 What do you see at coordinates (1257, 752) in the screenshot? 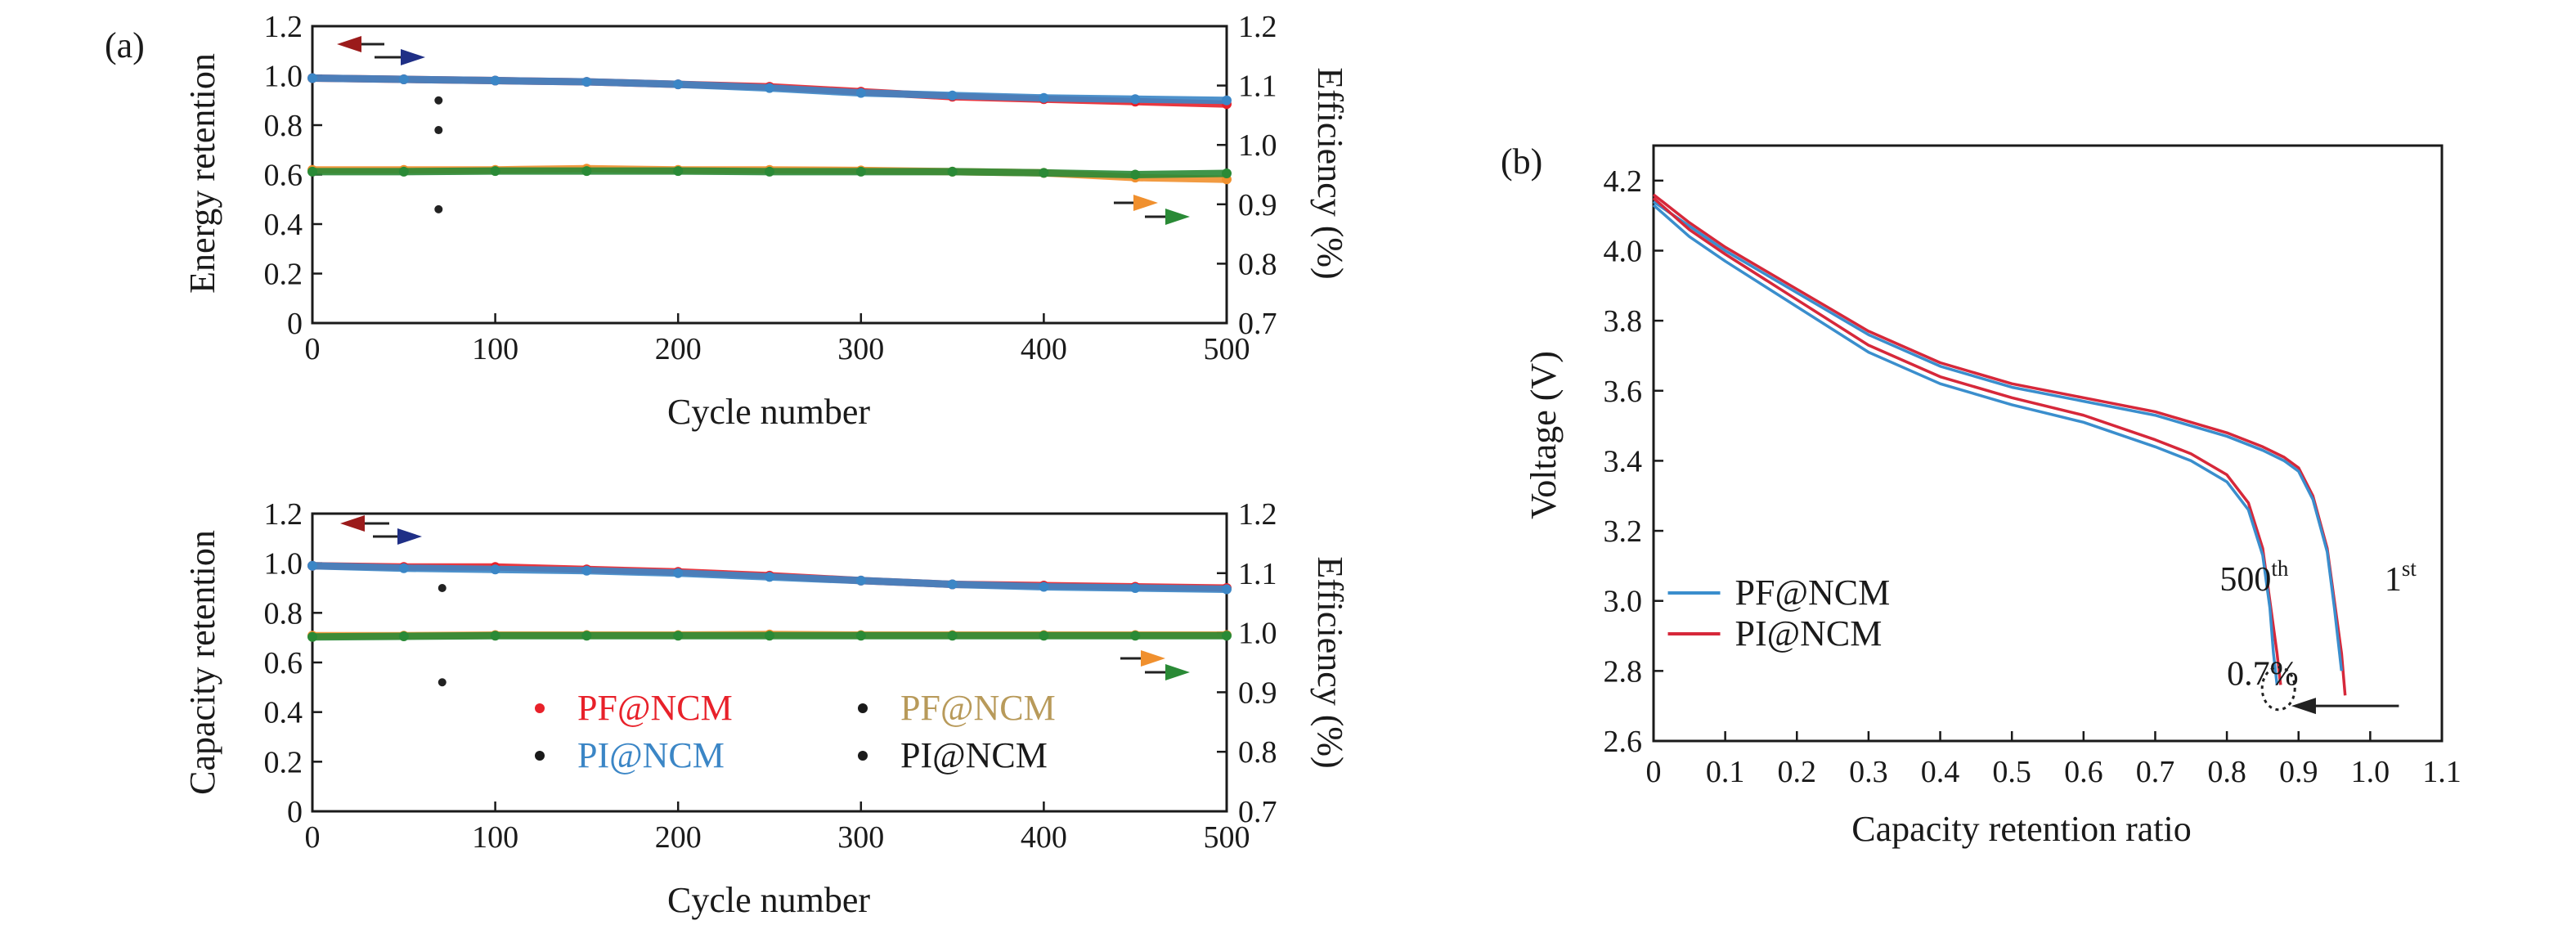
I see `bottom-y-right-tick-label: 0.8` at bounding box center [1257, 752].